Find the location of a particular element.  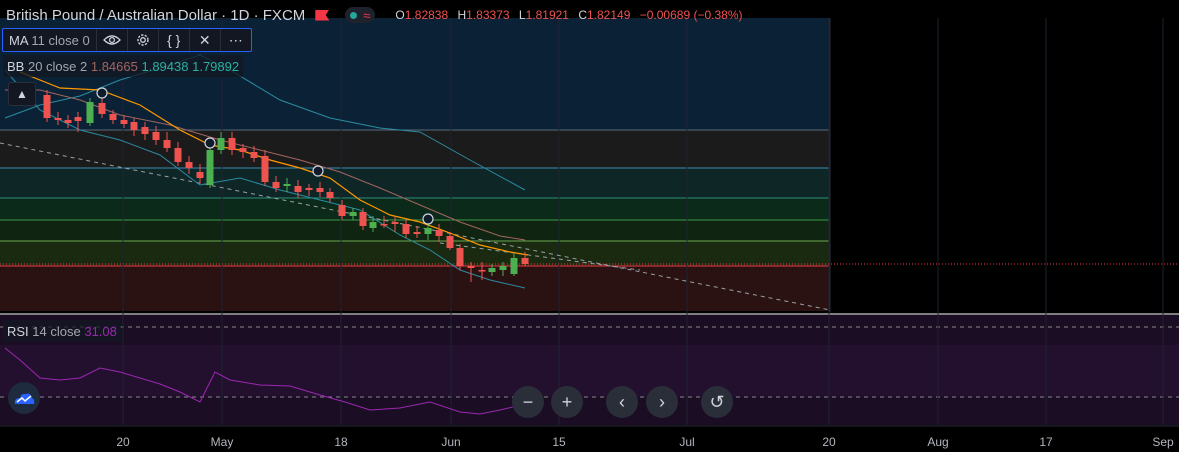

reset-icon: ↺ is located at coordinates (717, 401).